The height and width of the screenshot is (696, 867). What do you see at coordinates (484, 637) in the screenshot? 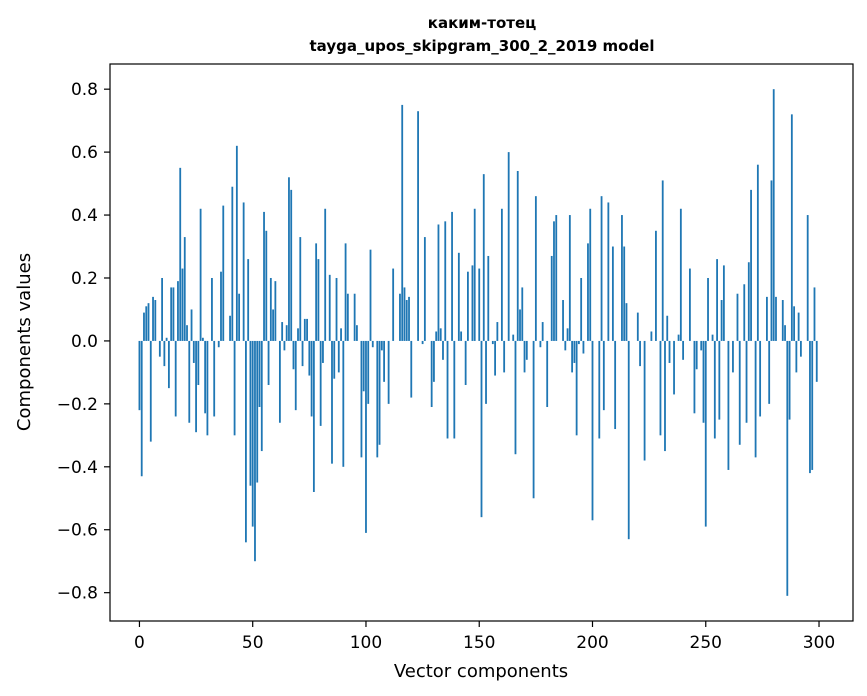
I see `x-axis-ticks: 0 50 100 150 200 250 300` at bounding box center [484, 637].